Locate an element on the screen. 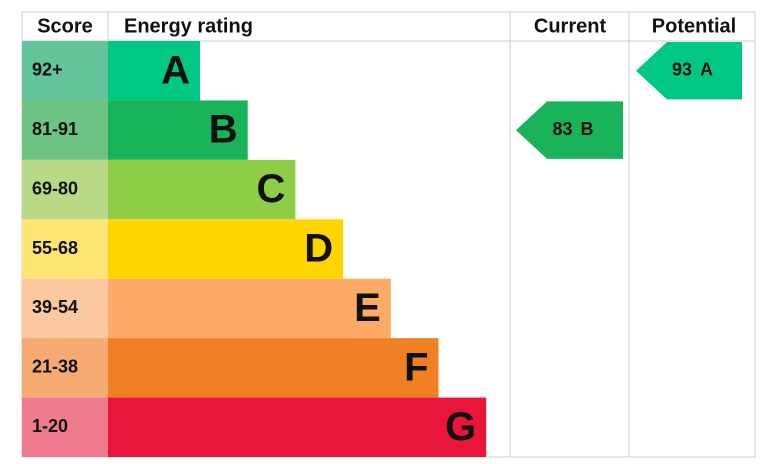 The image size is (768, 464). header-energy-rating: Energy rating is located at coordinates (188, 26).